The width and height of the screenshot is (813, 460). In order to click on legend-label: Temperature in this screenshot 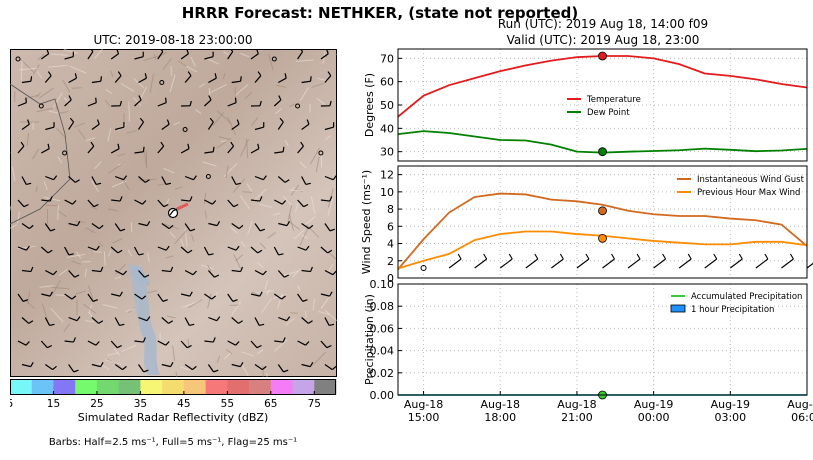, I will do `click(613, 100)`.